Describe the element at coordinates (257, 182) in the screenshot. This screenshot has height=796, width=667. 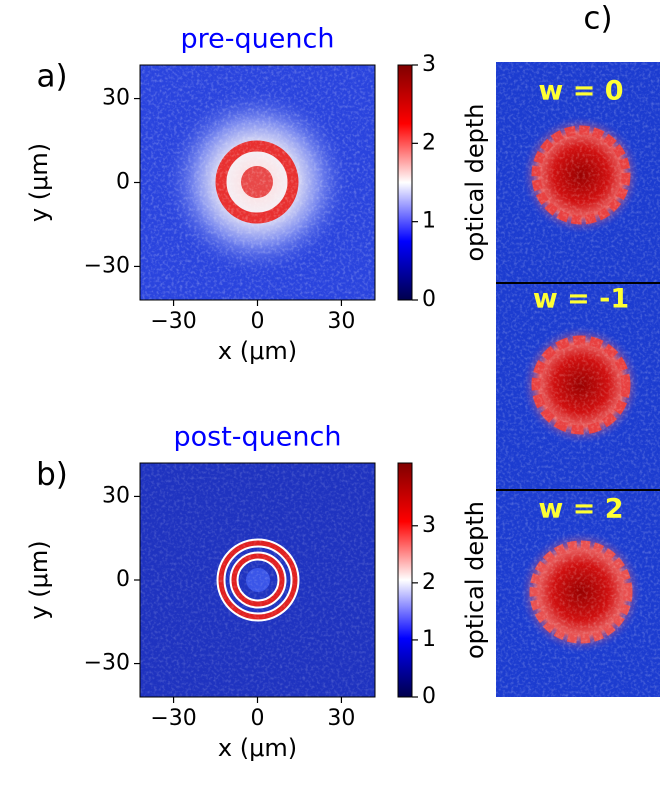
I see `image-a` at that location.